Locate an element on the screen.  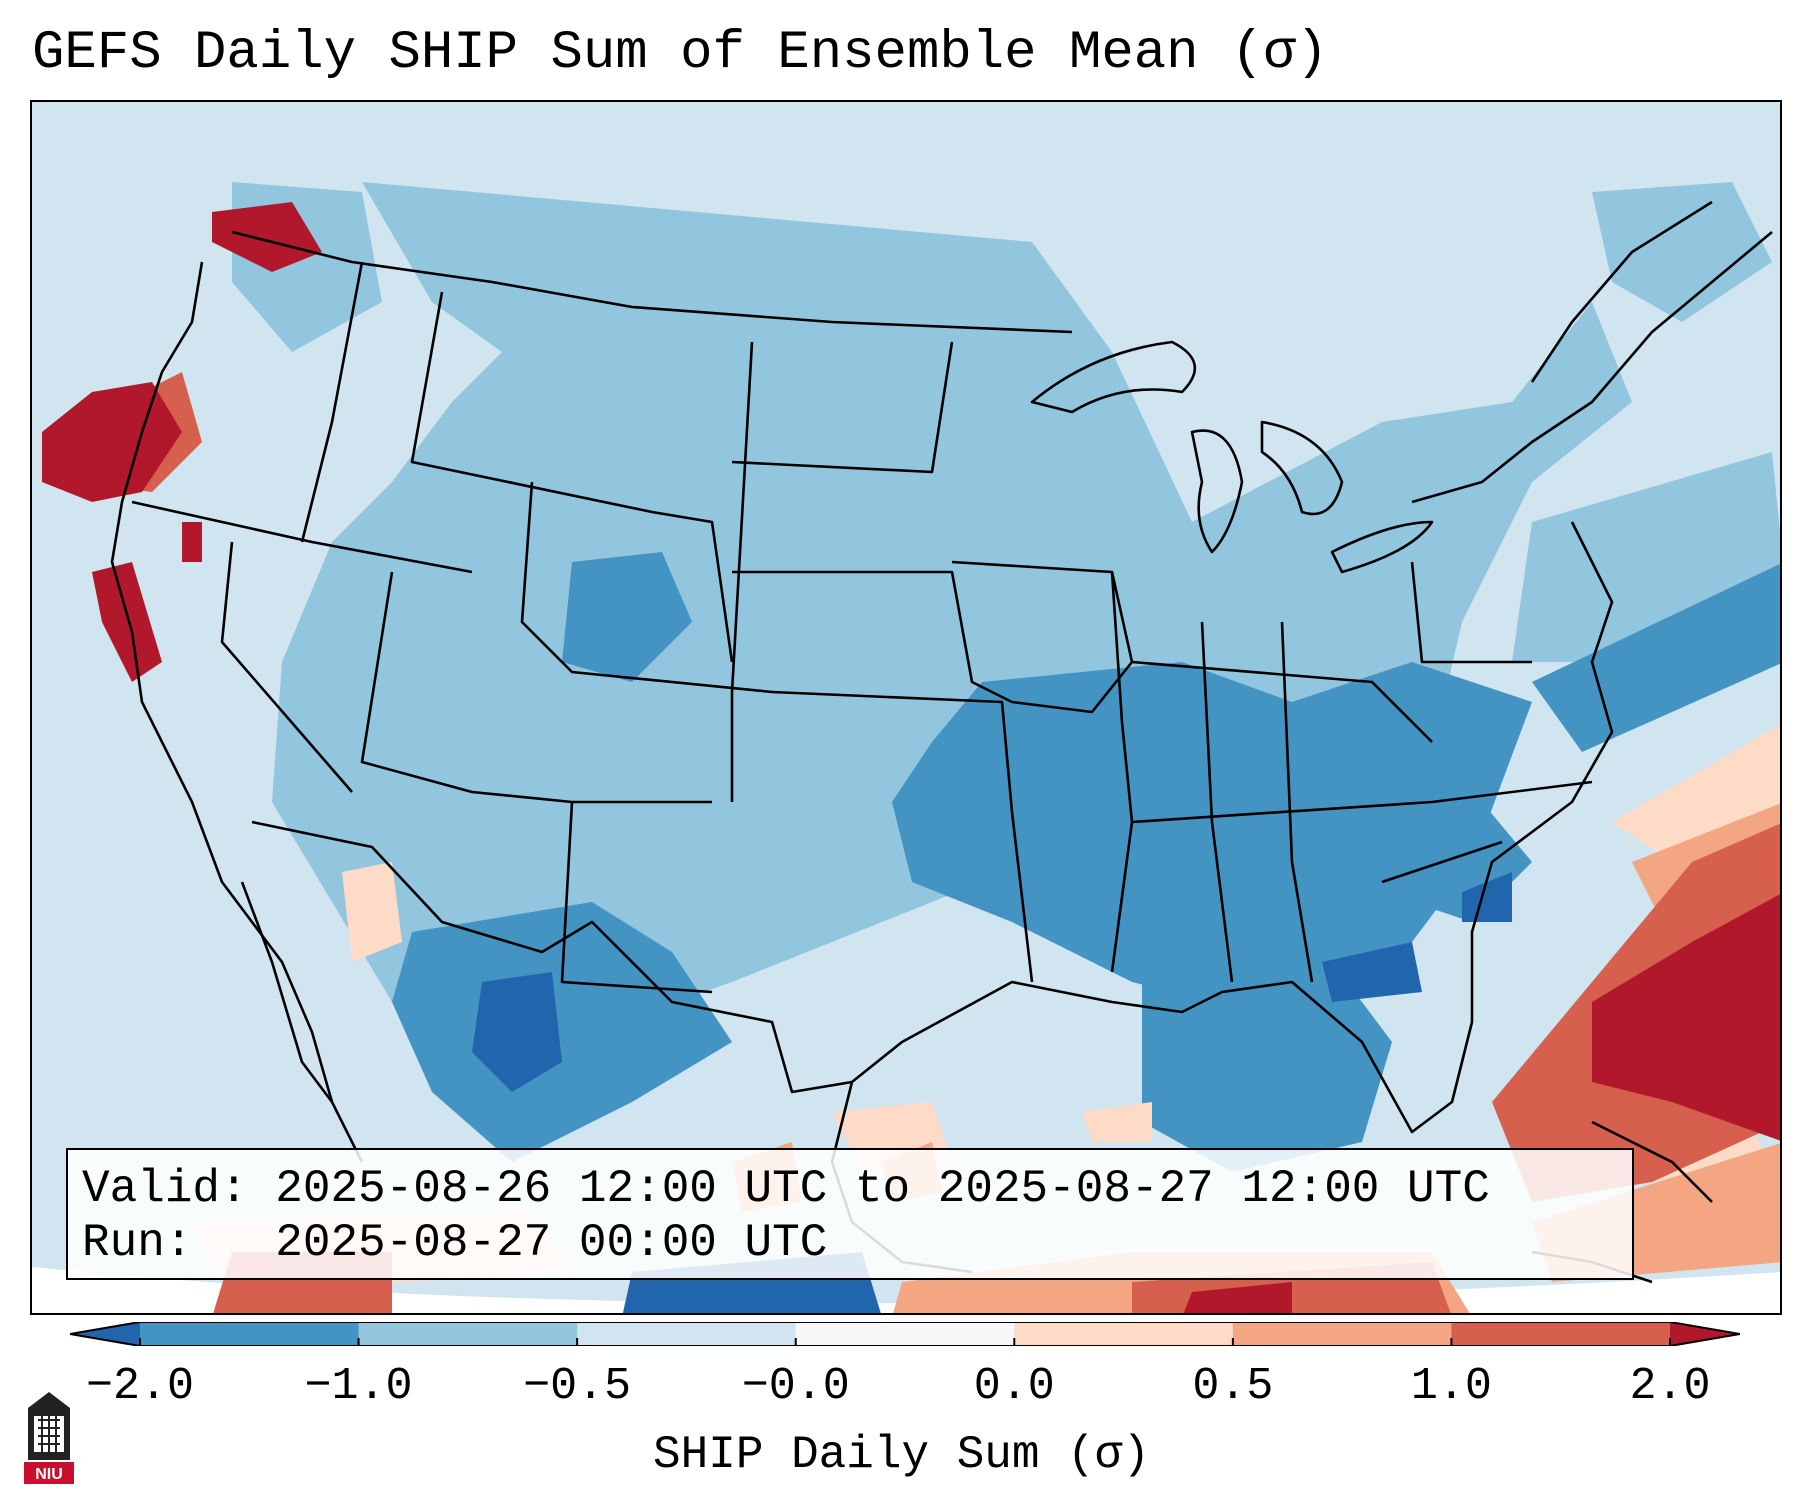
niu-logo-text: NIU is located at coordinates (49, 1474).